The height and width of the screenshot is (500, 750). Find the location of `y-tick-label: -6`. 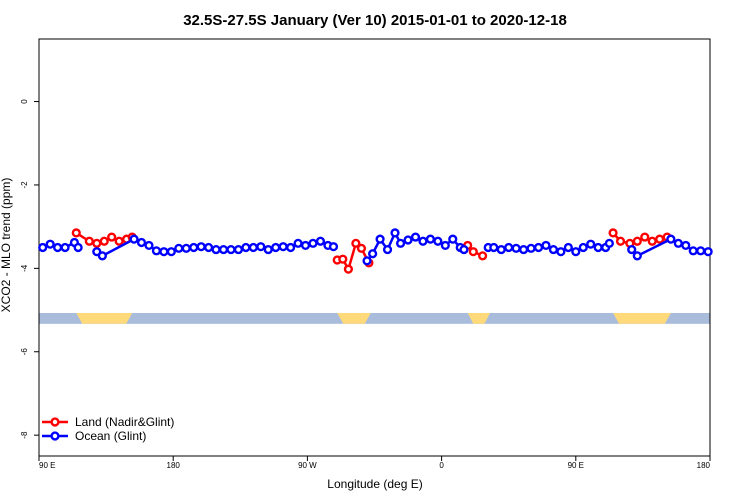

y-tick-label: -6 is located at coordinates (24, 352).